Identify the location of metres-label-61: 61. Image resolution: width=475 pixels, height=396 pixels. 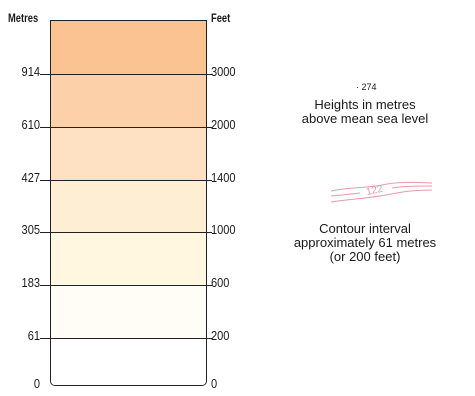
(33, 335).